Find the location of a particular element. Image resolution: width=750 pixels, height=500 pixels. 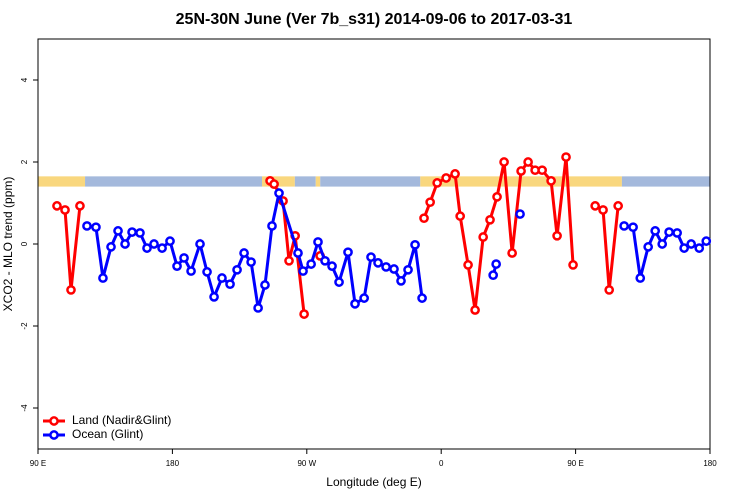

legend-label: Ocean (Glint) is located at coordinates (107, 434).